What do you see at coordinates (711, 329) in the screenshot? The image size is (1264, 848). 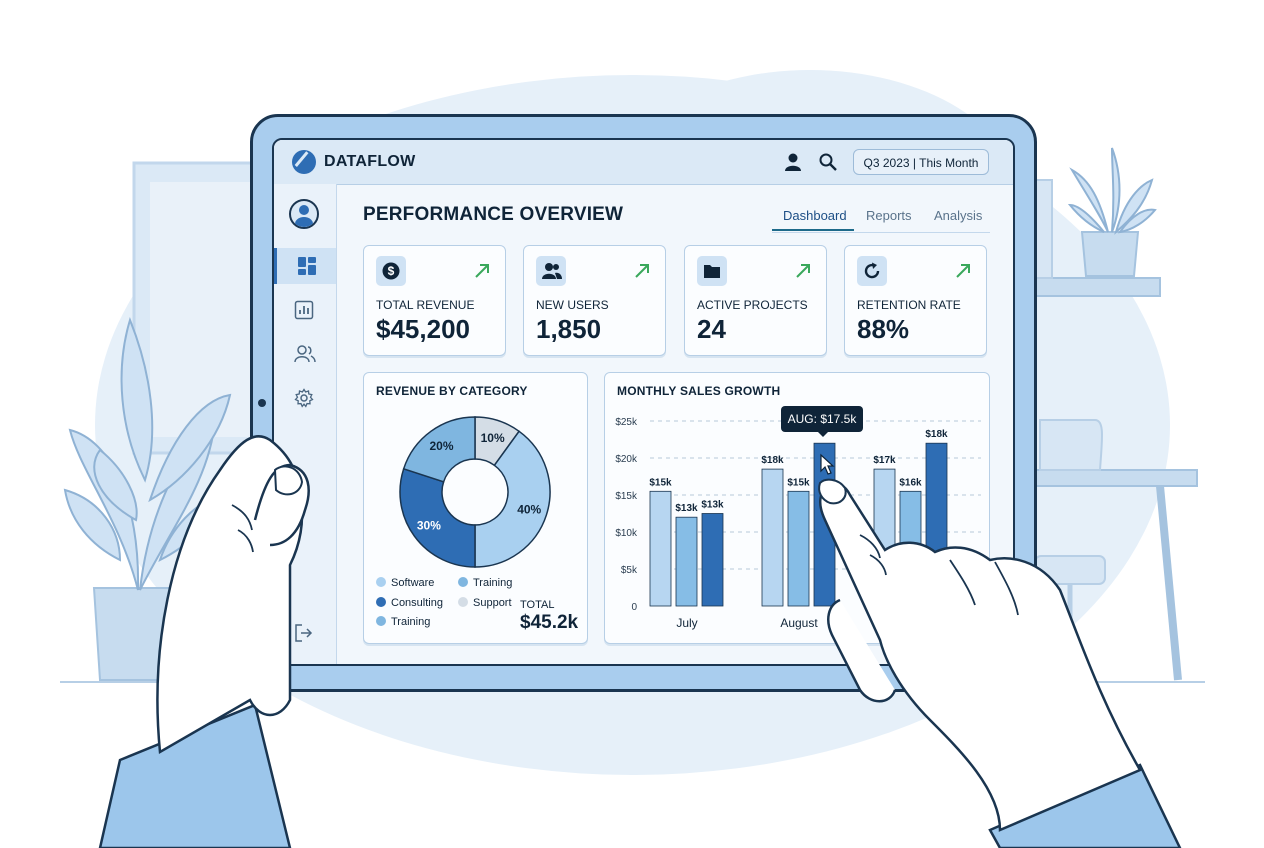 I see `kpi-value: 24` at bounding box center [711, 329].